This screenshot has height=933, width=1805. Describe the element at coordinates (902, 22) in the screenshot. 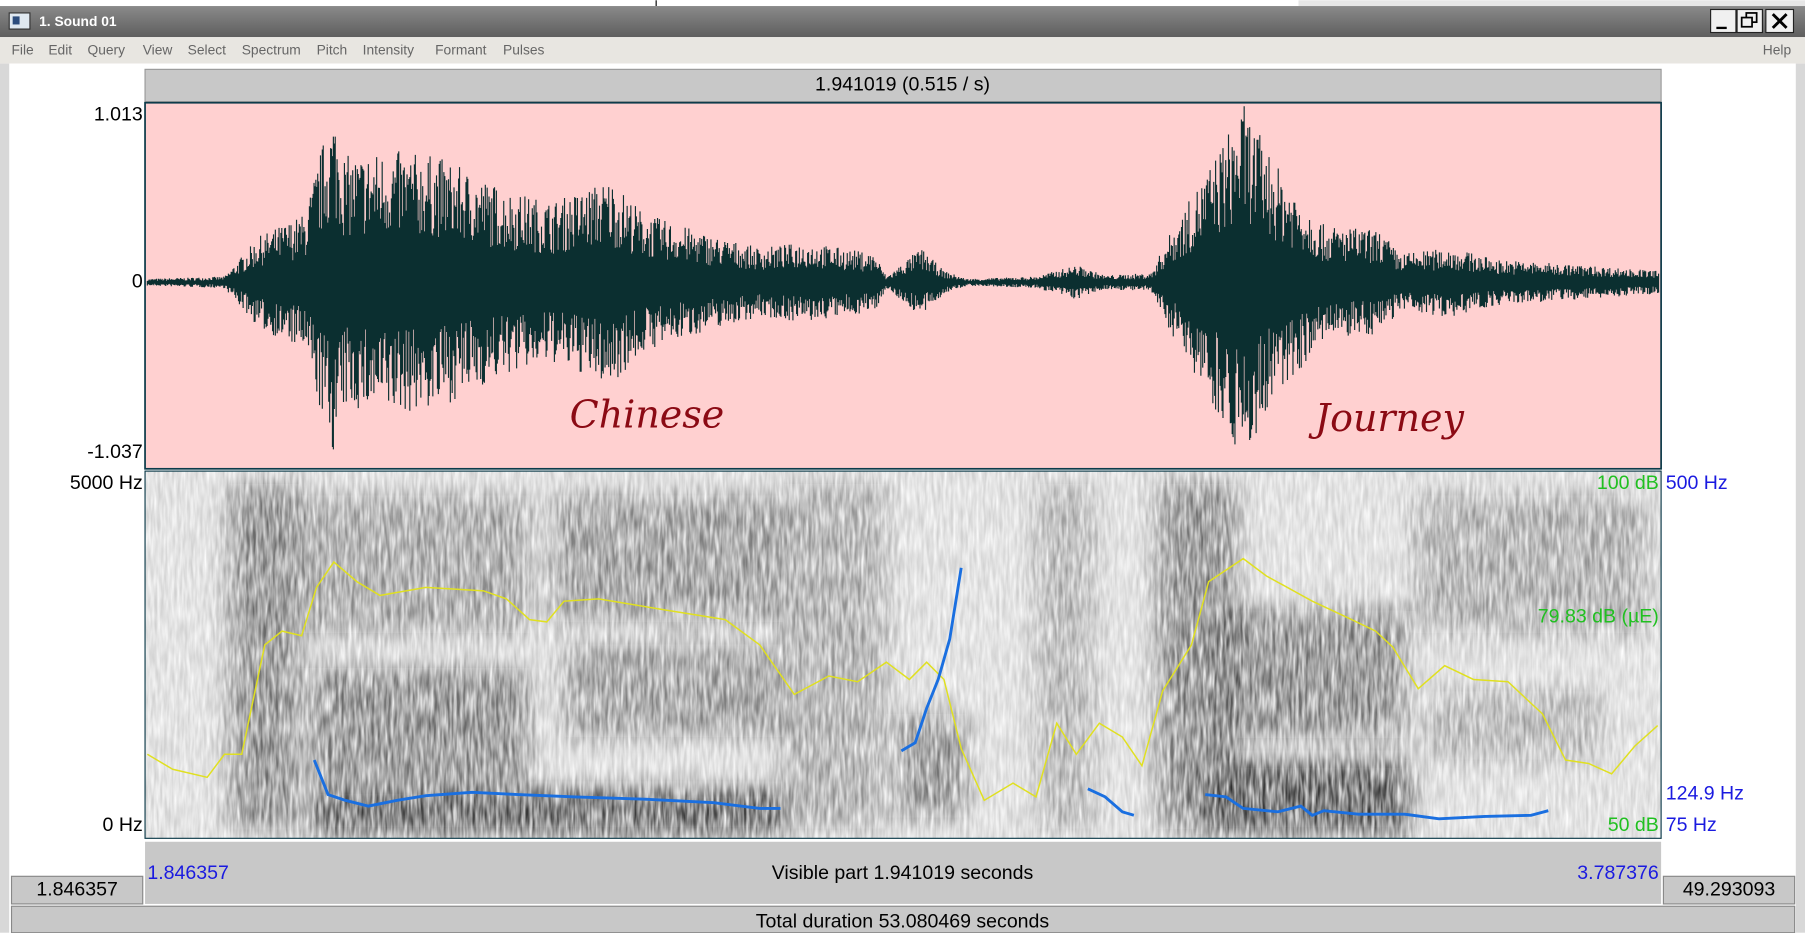

I see `title-bar` at that location.